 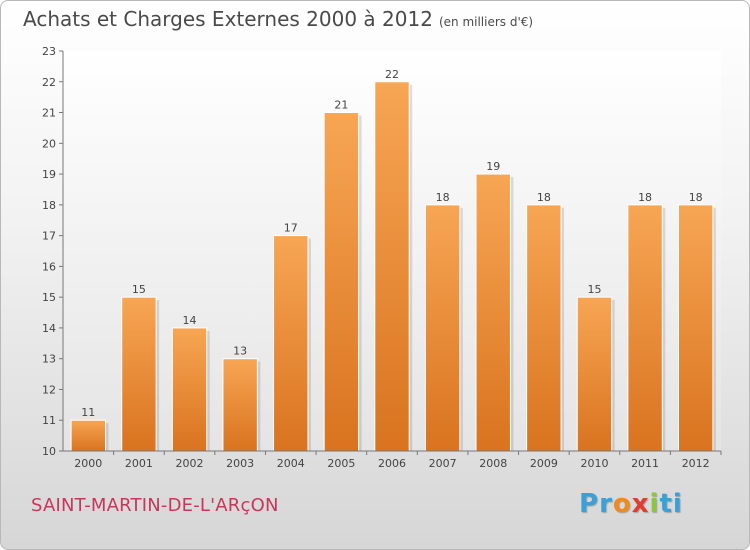 What do you see at coordinates (49, 205) in the screenshot?
I see `y-tick-label: 18` at bounding box center [49, 205].